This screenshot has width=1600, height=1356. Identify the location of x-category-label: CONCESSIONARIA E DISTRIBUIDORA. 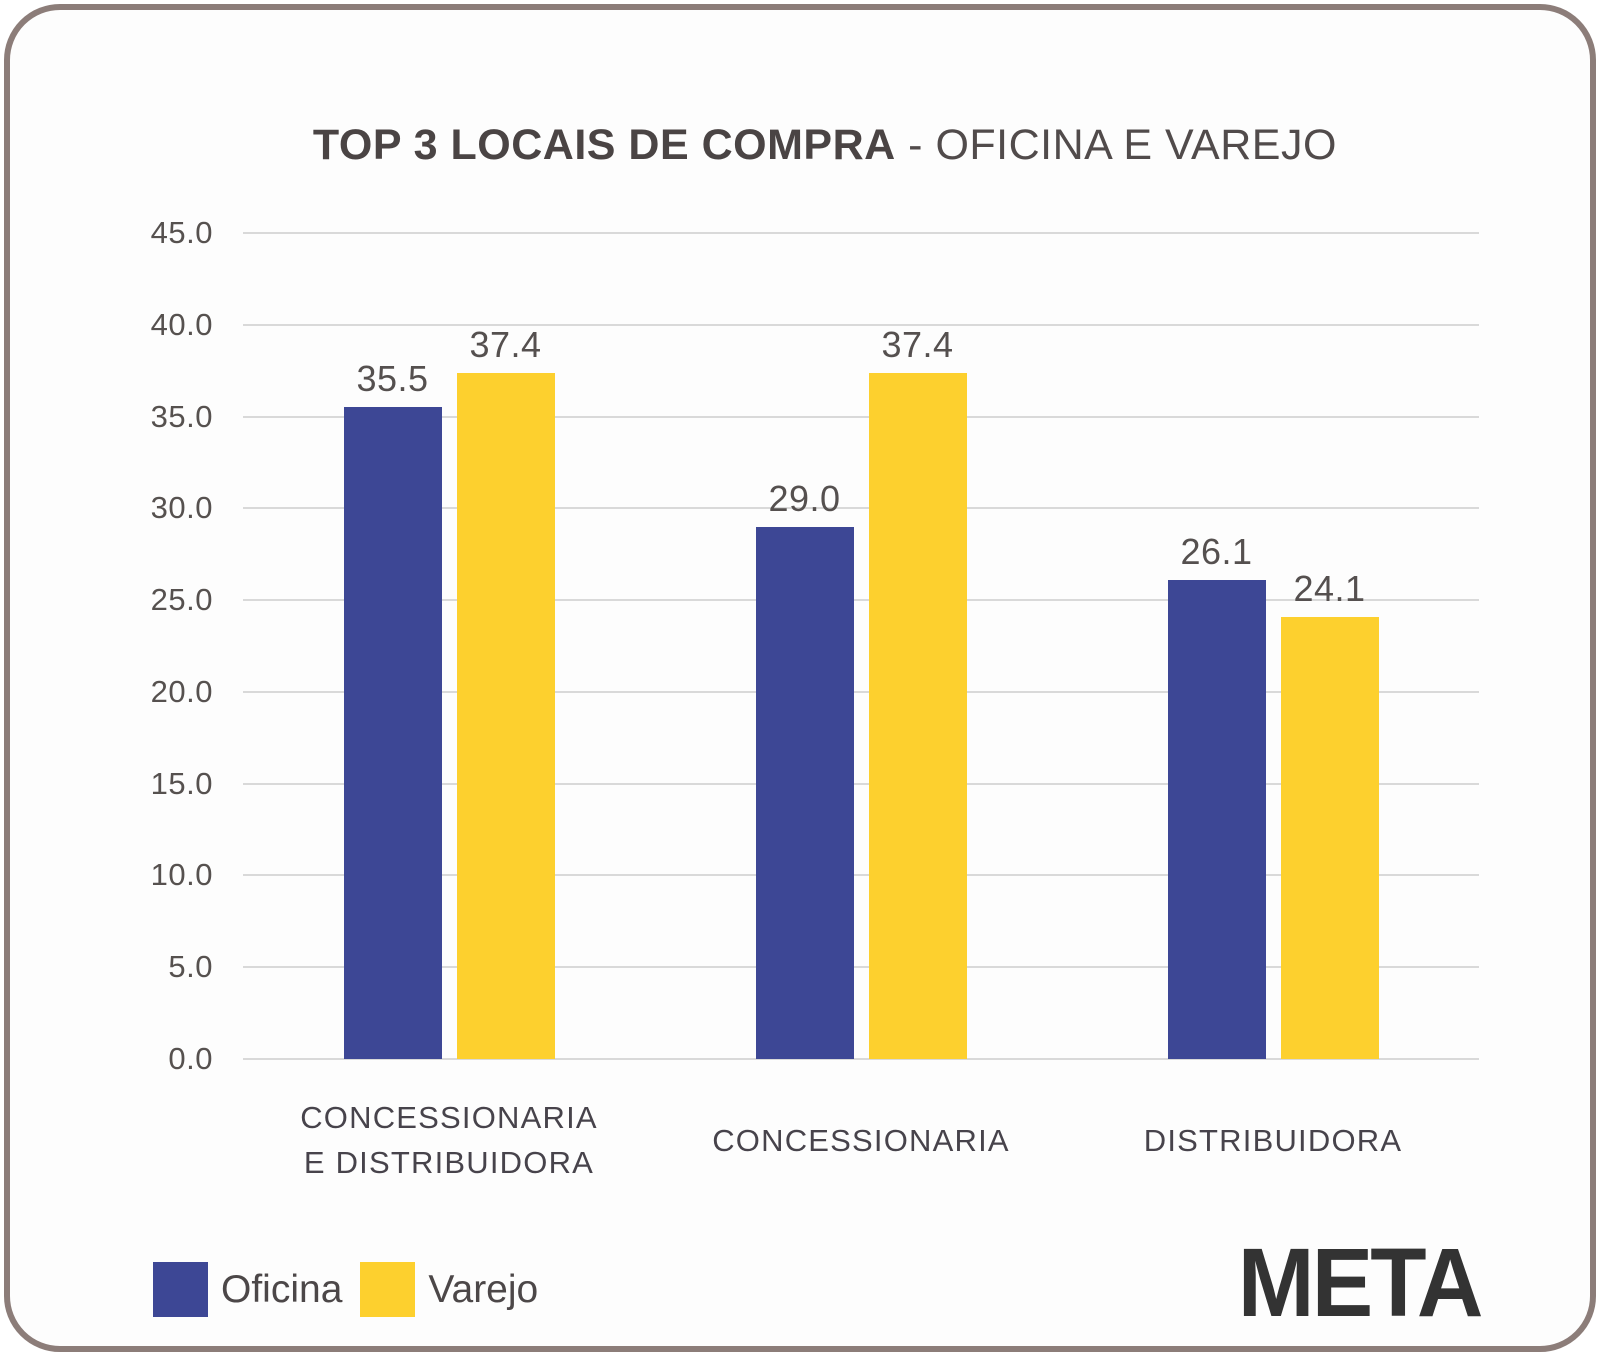
(449, 1140).